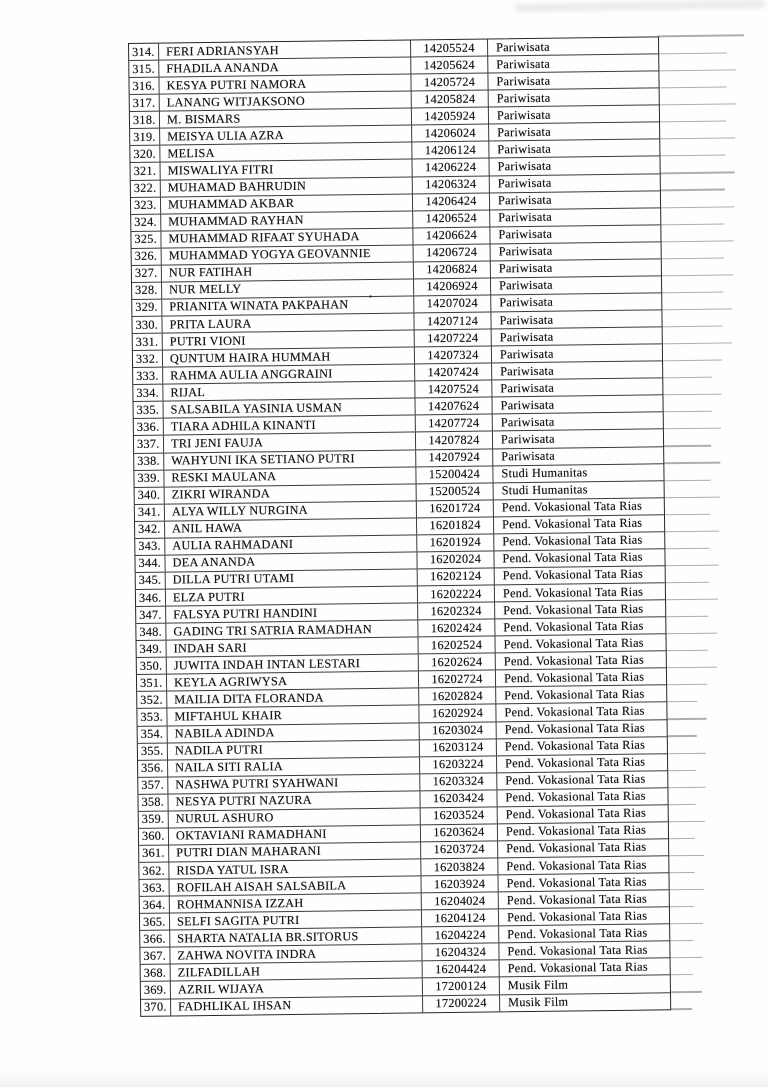  What do you see at coordinates (285, 101) in the screenshot?
I see `cell-name: LANANG WITJAKSONO` at bounding box center [285, 101].